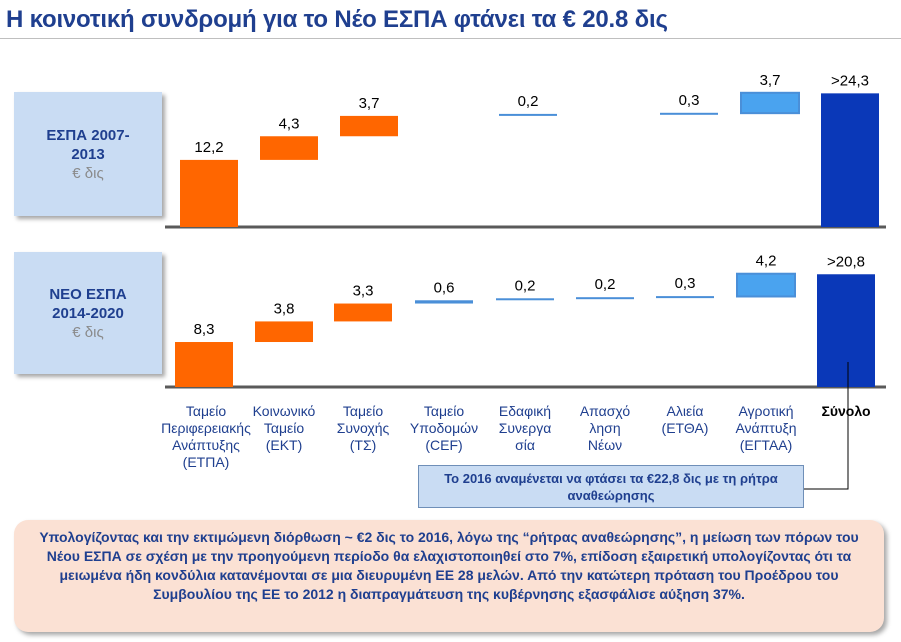  What do you see at coordinates (444, 302) in the screenshot?
I see `bar-cef` at bounding box center [444, 302].